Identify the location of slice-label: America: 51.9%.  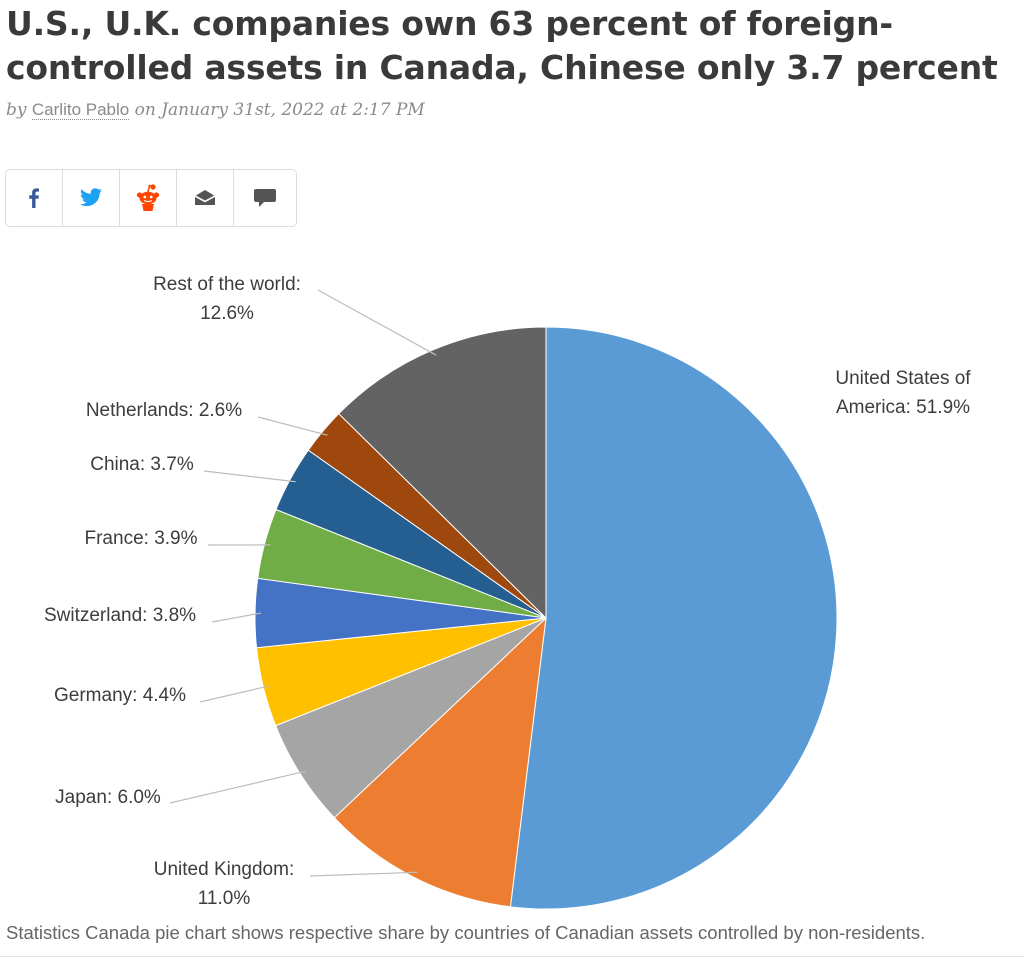
(903, 407).